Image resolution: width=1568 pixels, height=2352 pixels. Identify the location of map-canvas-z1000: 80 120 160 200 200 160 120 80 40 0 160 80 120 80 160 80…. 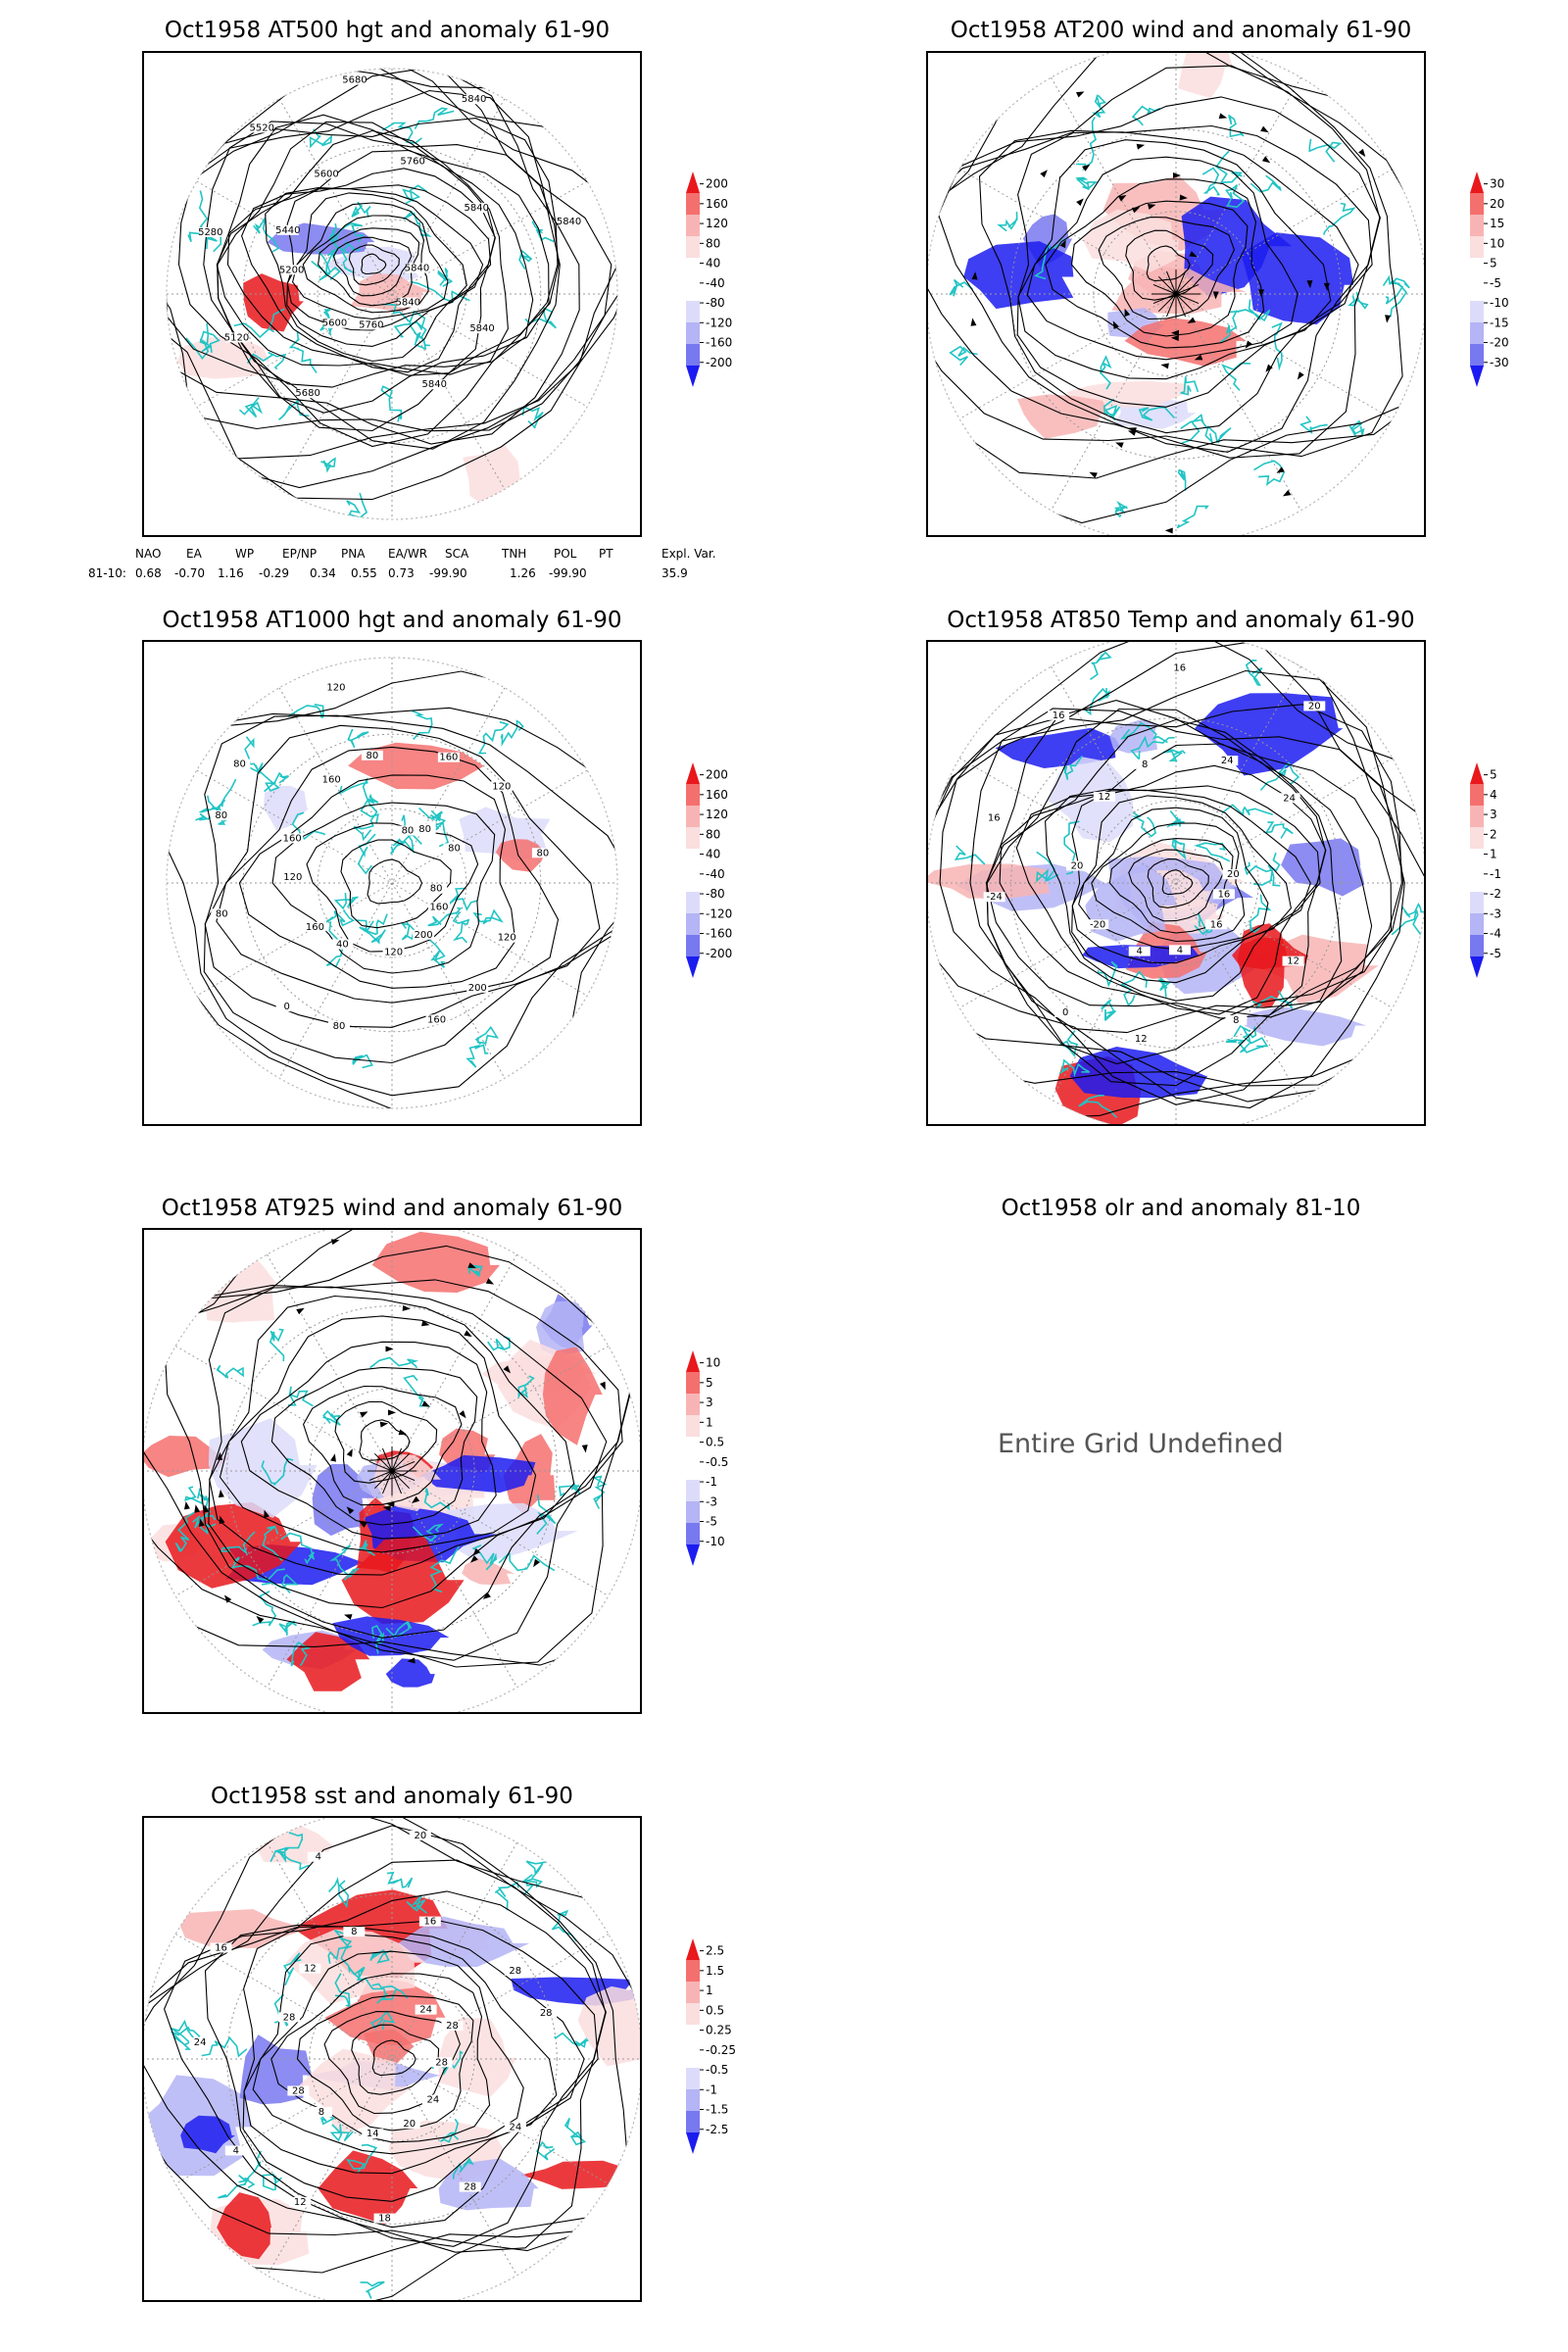
(392, 883).